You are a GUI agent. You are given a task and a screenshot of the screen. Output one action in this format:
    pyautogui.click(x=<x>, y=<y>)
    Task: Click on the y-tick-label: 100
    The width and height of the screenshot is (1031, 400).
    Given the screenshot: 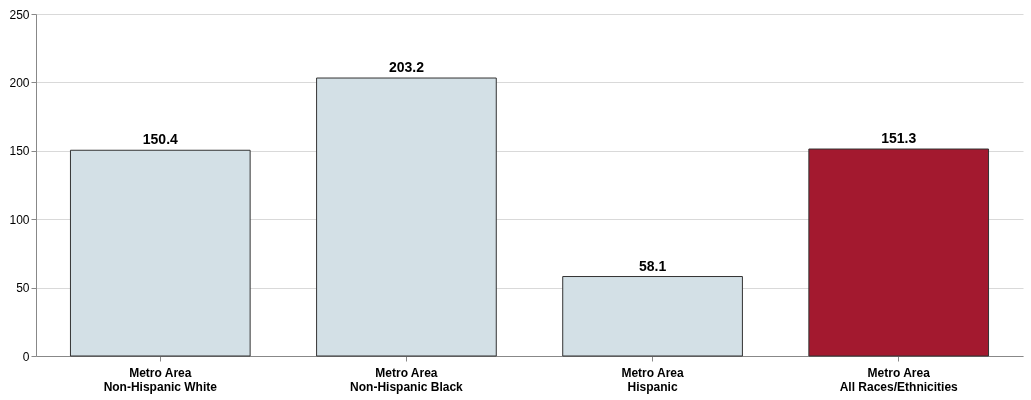 What is the action you would take?
    pyautogui.click(x=19, y=219)
    